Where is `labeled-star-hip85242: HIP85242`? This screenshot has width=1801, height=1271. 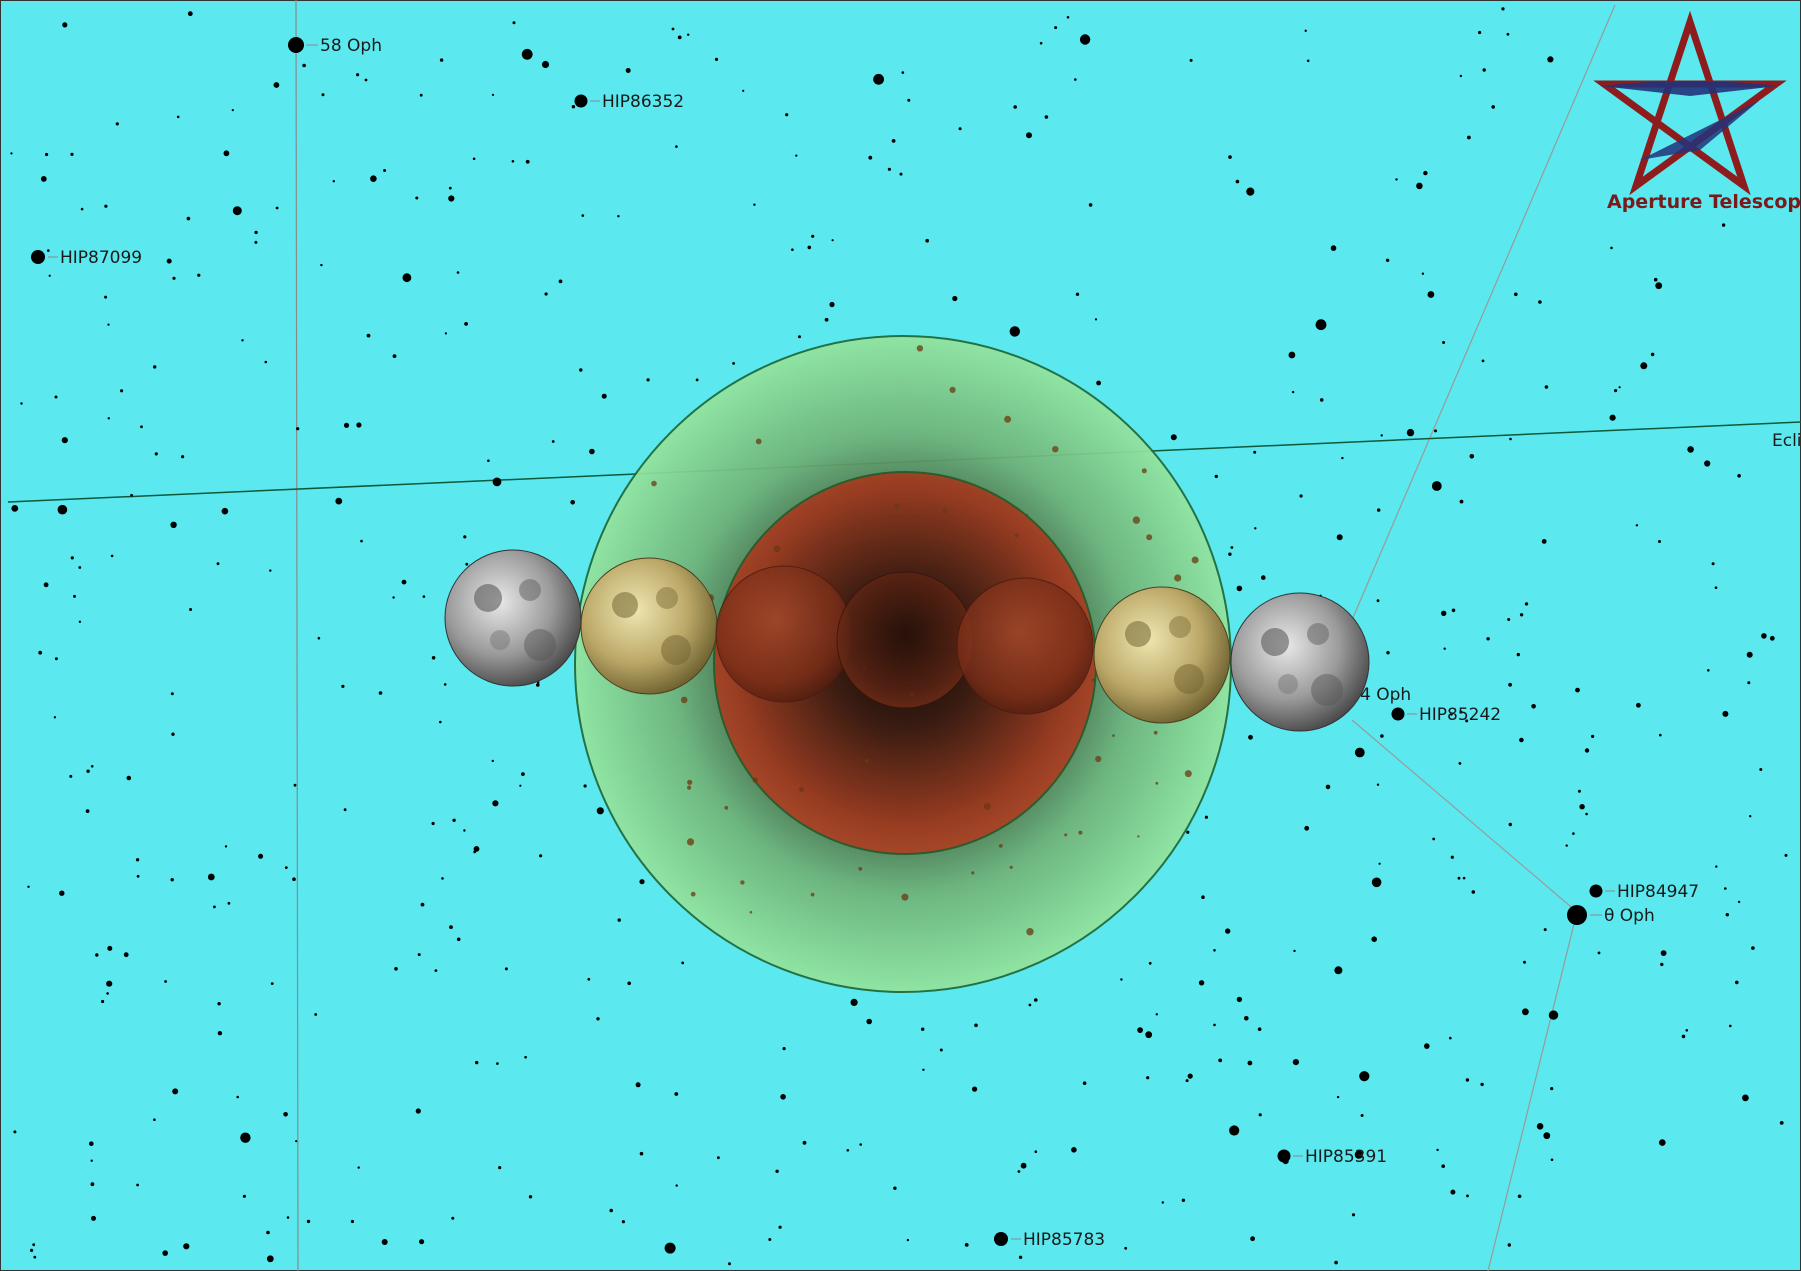 labeled-star-hip85242: HIP85242 is located at coordinates (1446, 715).